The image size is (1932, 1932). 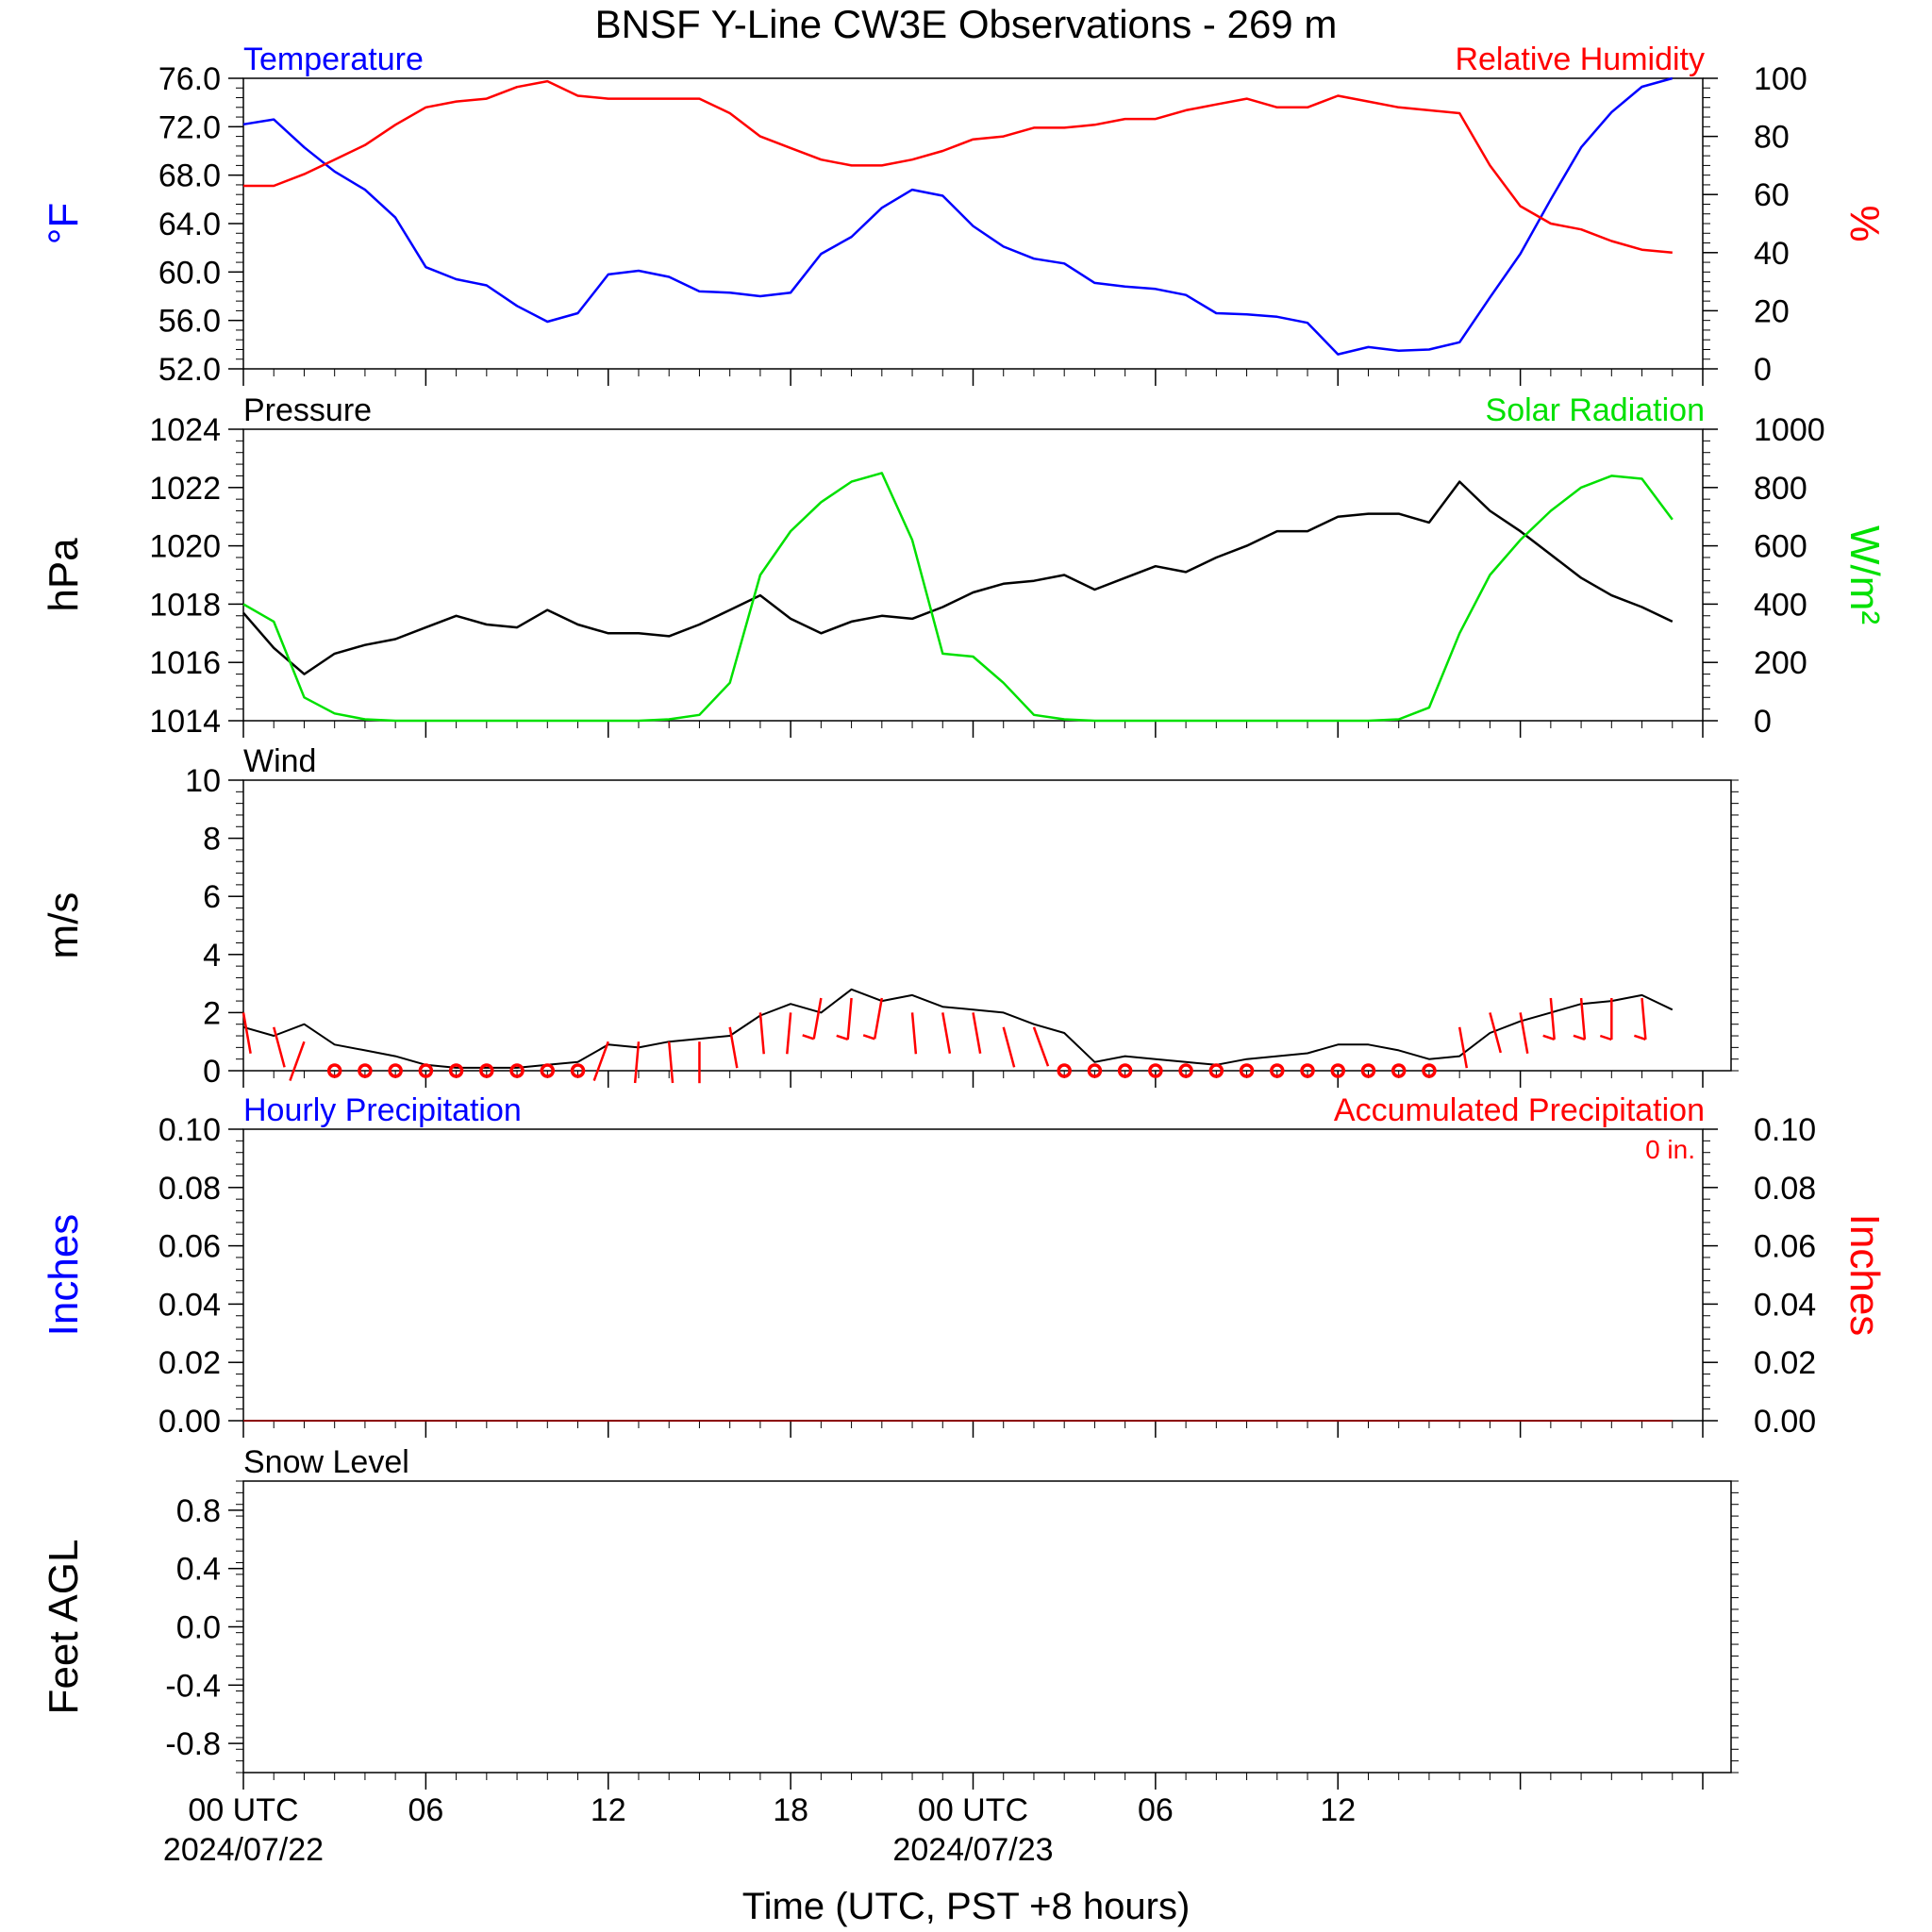 I want to click on y-axis-label: Inches, so click(x=64, y=1275).